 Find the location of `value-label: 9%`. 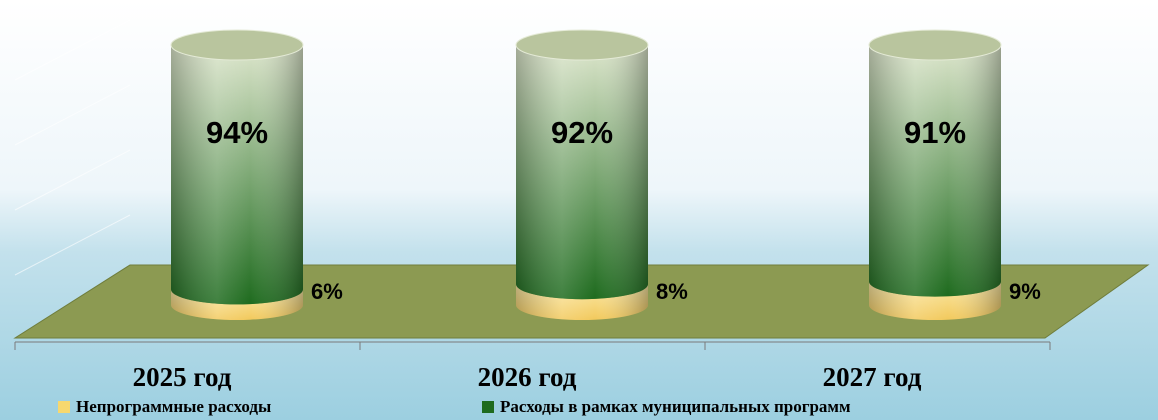

value-label: 9% is located at coordinates (1025, 291).